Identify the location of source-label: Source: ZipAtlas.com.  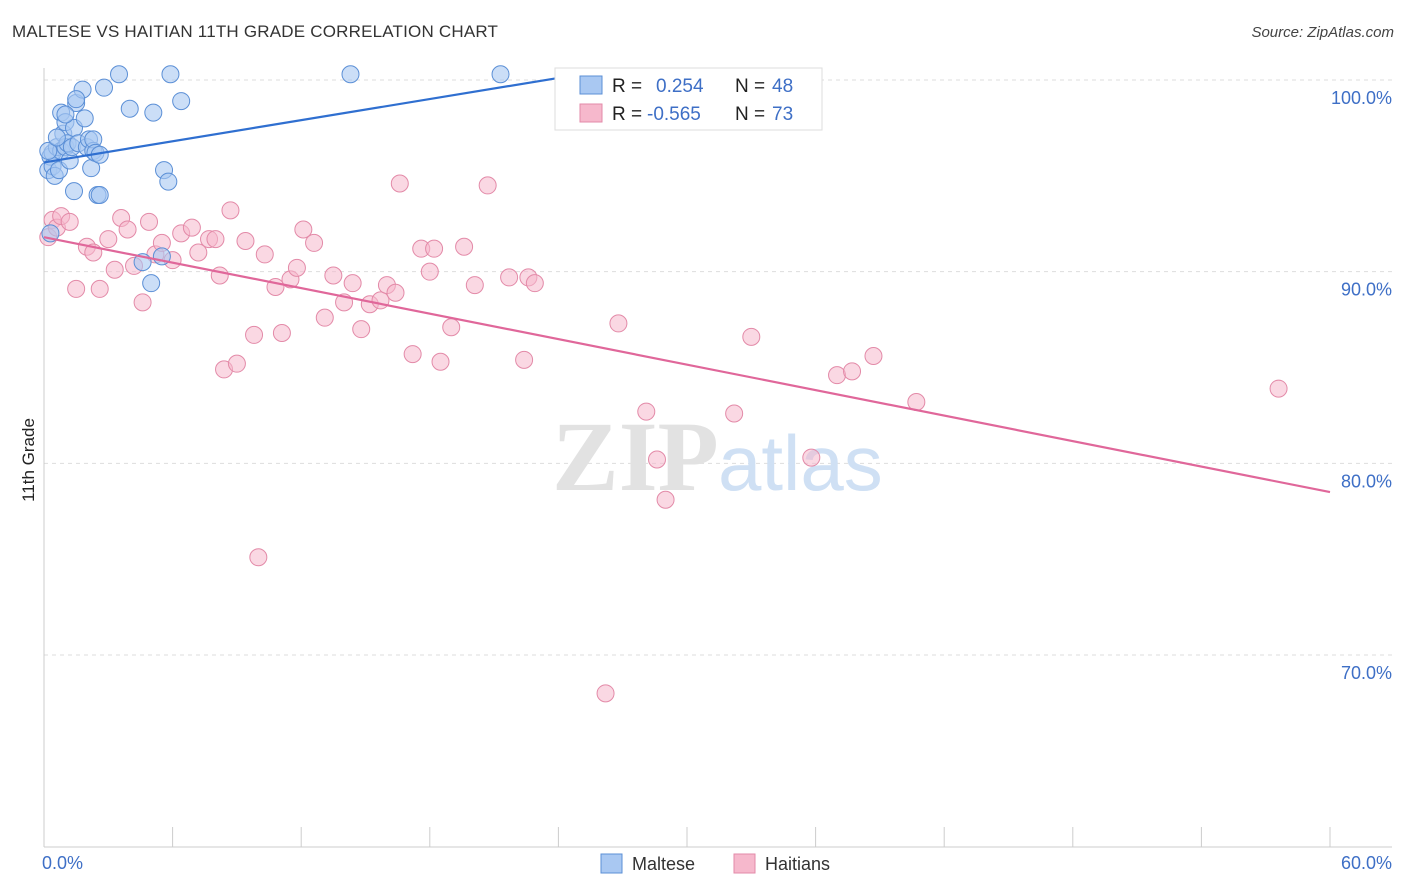
(1322, 32).